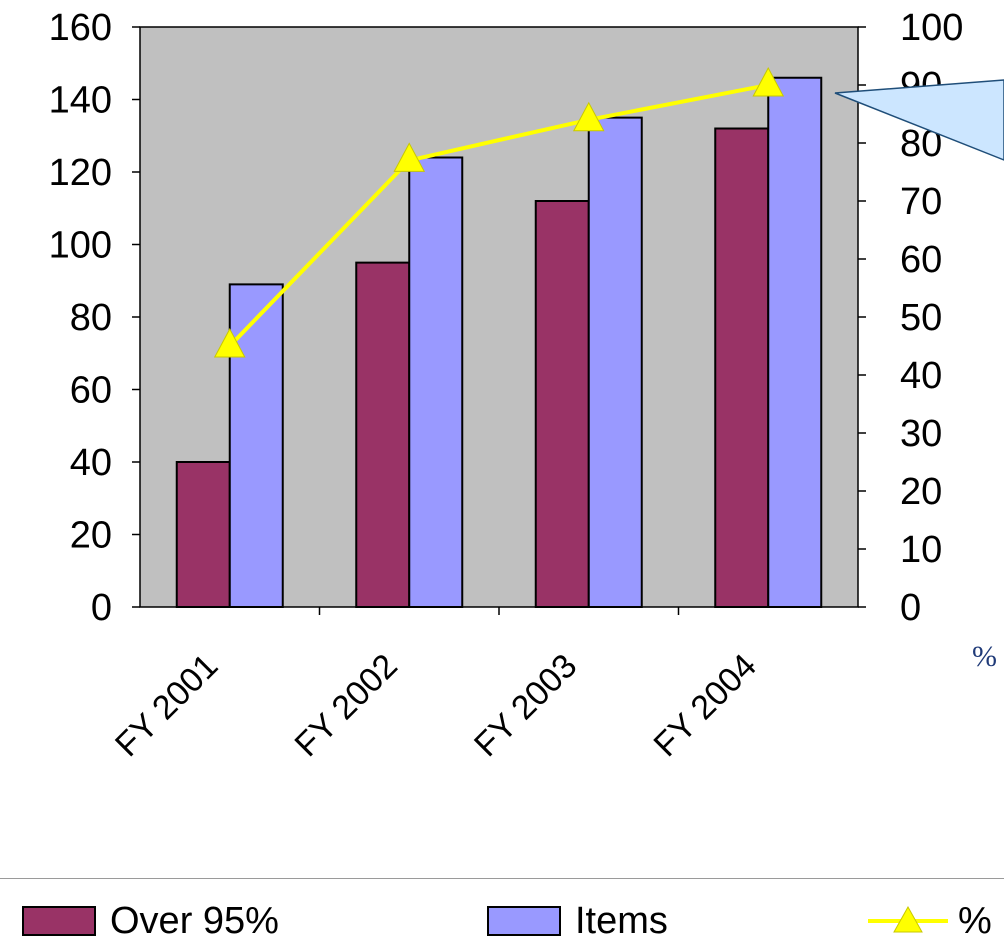 This screenshot has width=1004, height=943. I want to click on left-axis-ticks: 0 20 40 60 80 100 120 140 160, so click(94, 318).